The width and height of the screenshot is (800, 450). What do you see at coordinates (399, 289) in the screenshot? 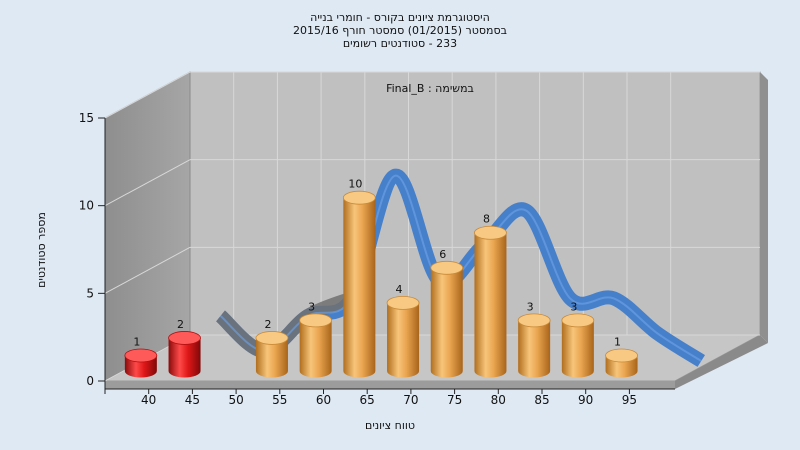
I see `data-label: 4` at bounding box center [399, 289].